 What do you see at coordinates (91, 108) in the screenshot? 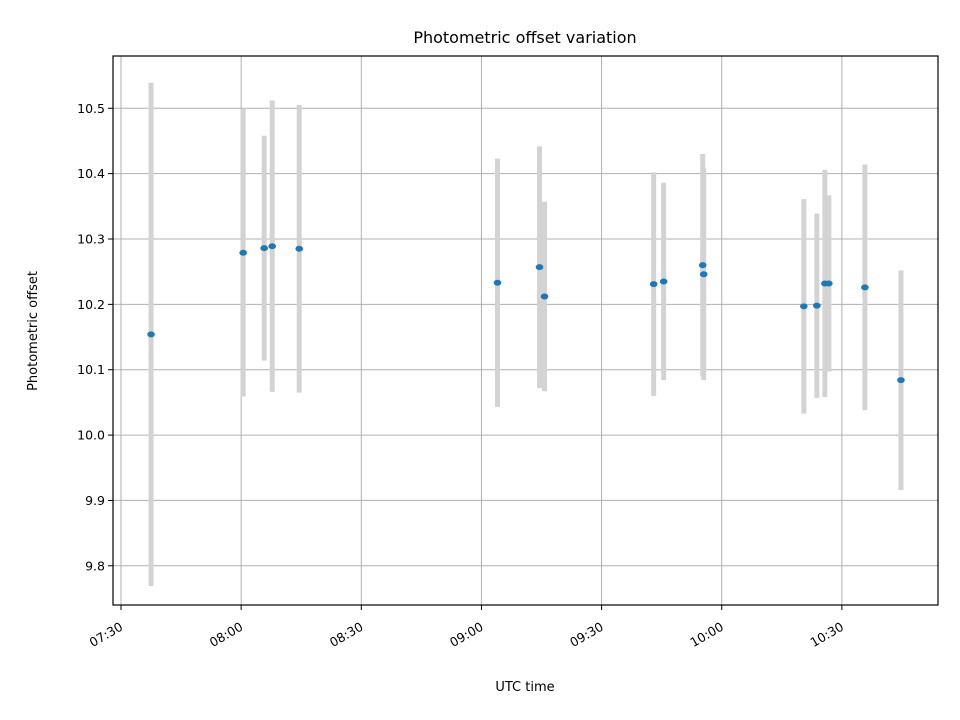
I see `y-tick-label: 10.5` at bounding box center [91, 108].